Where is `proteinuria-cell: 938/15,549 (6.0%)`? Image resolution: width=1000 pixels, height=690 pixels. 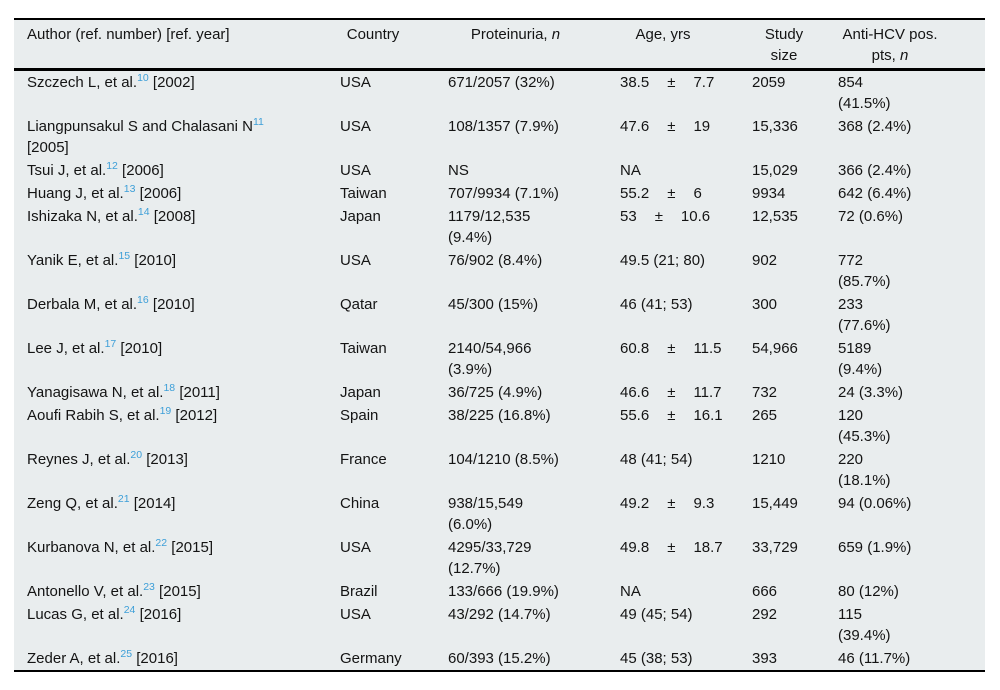 proteinuria-cell: 938/15,549 (6.0%) is located at coordinates (534, 514).